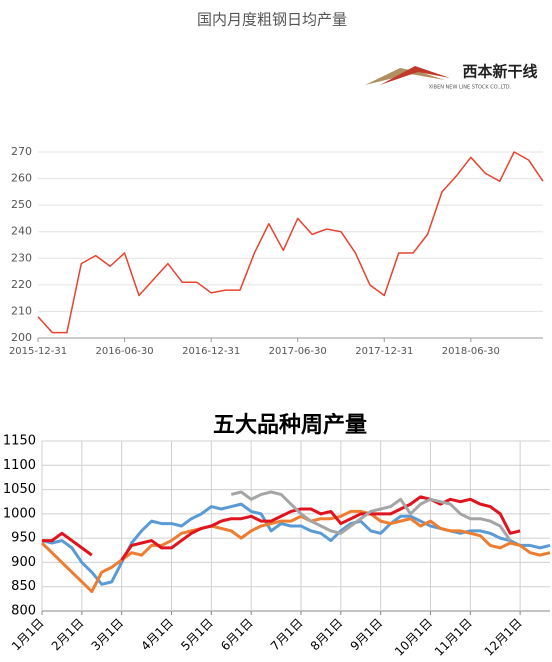 The height and width of the screenshot is (662, 552). I want to click on y-tick-label: 270, so click(21, 151).